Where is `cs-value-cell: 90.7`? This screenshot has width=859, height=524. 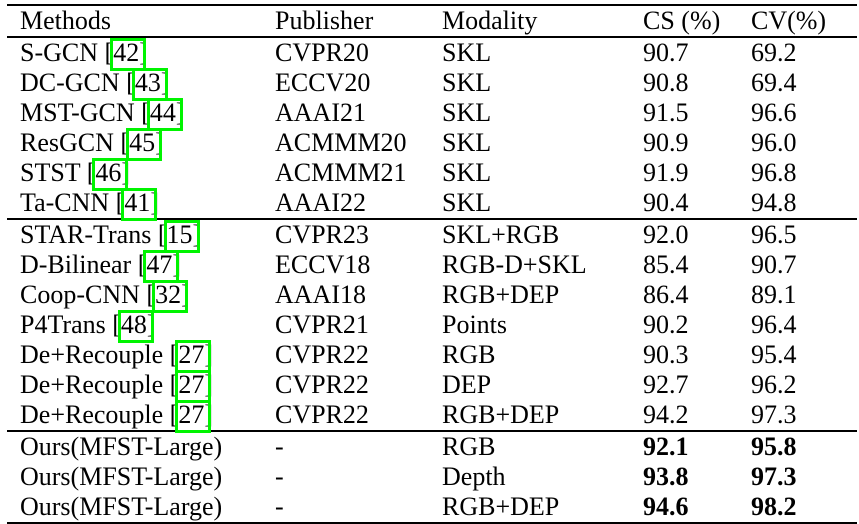
cs-value-cell: 90.7 is located at coordinates (666, 52).